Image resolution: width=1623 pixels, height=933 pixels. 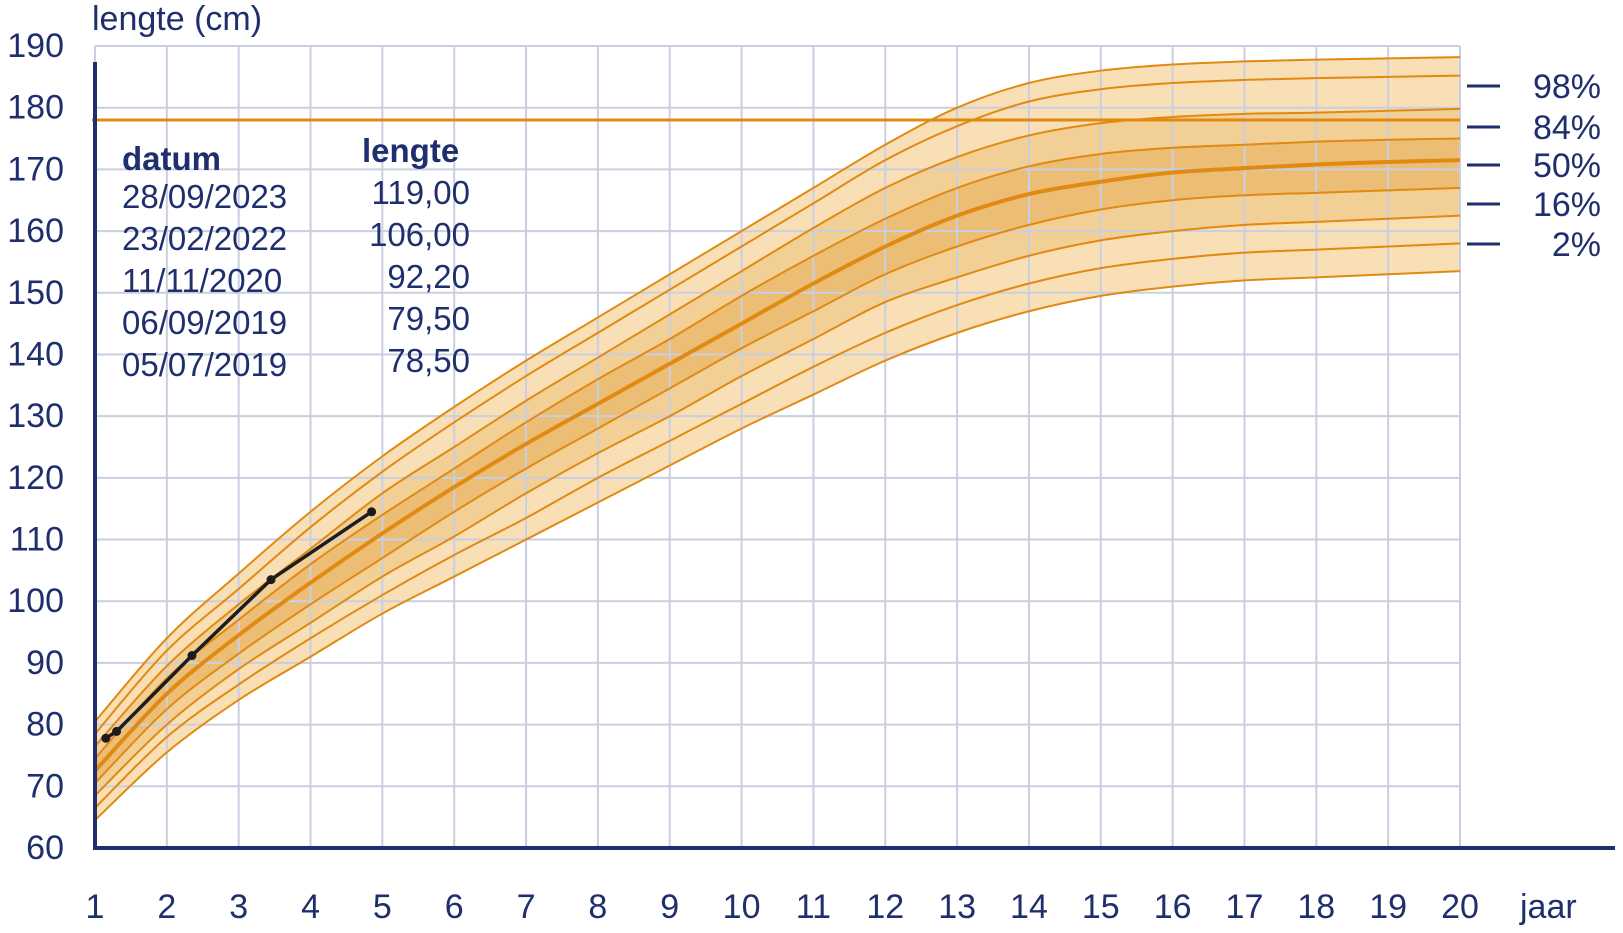 I want to click on percentile-label: 84%, so click(x=1567, y=128).